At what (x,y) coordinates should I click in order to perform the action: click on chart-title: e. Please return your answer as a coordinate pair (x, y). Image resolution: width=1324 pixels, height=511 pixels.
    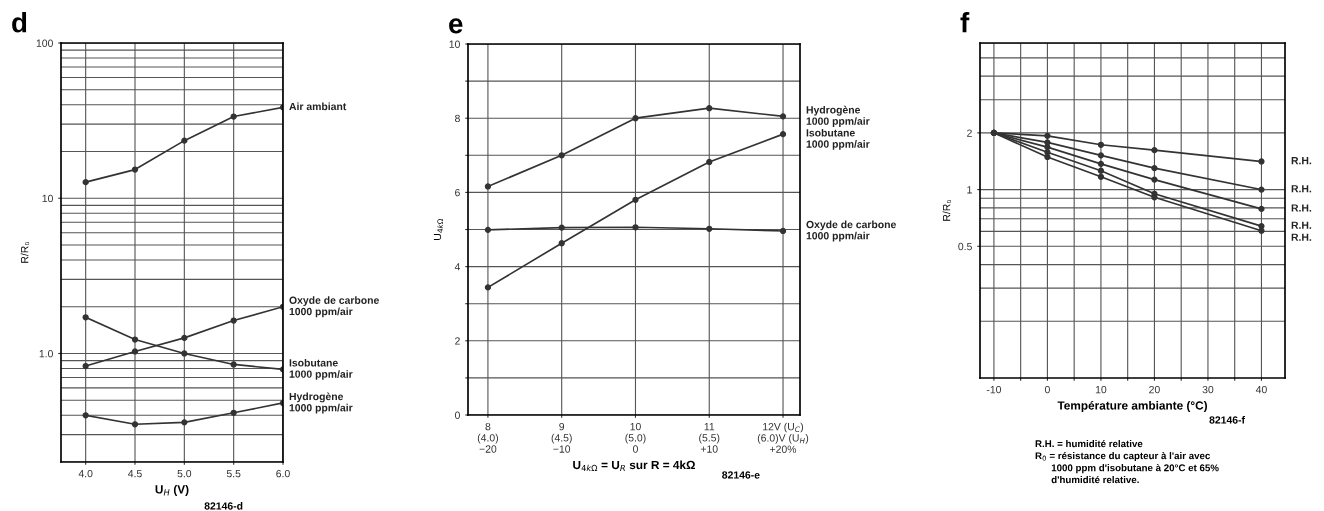
    Looking at the image, I should click on (456, 26).